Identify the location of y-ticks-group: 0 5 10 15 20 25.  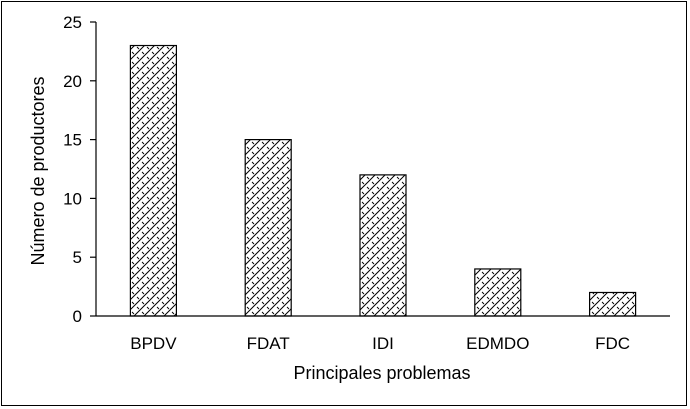
(79, 169).